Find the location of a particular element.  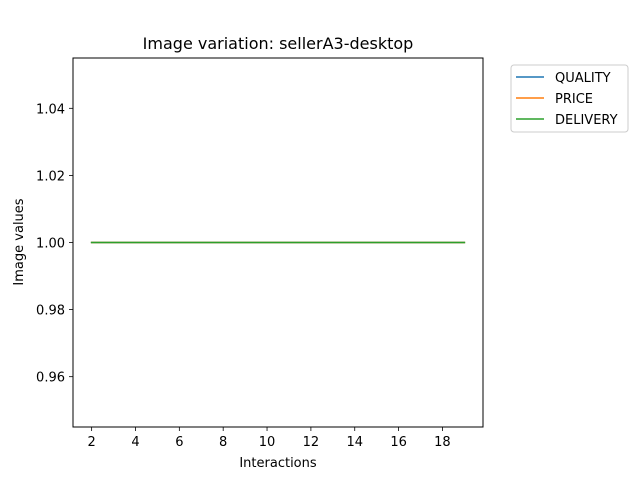

x-tick-label: 12 is located at coordinates (311, 442).